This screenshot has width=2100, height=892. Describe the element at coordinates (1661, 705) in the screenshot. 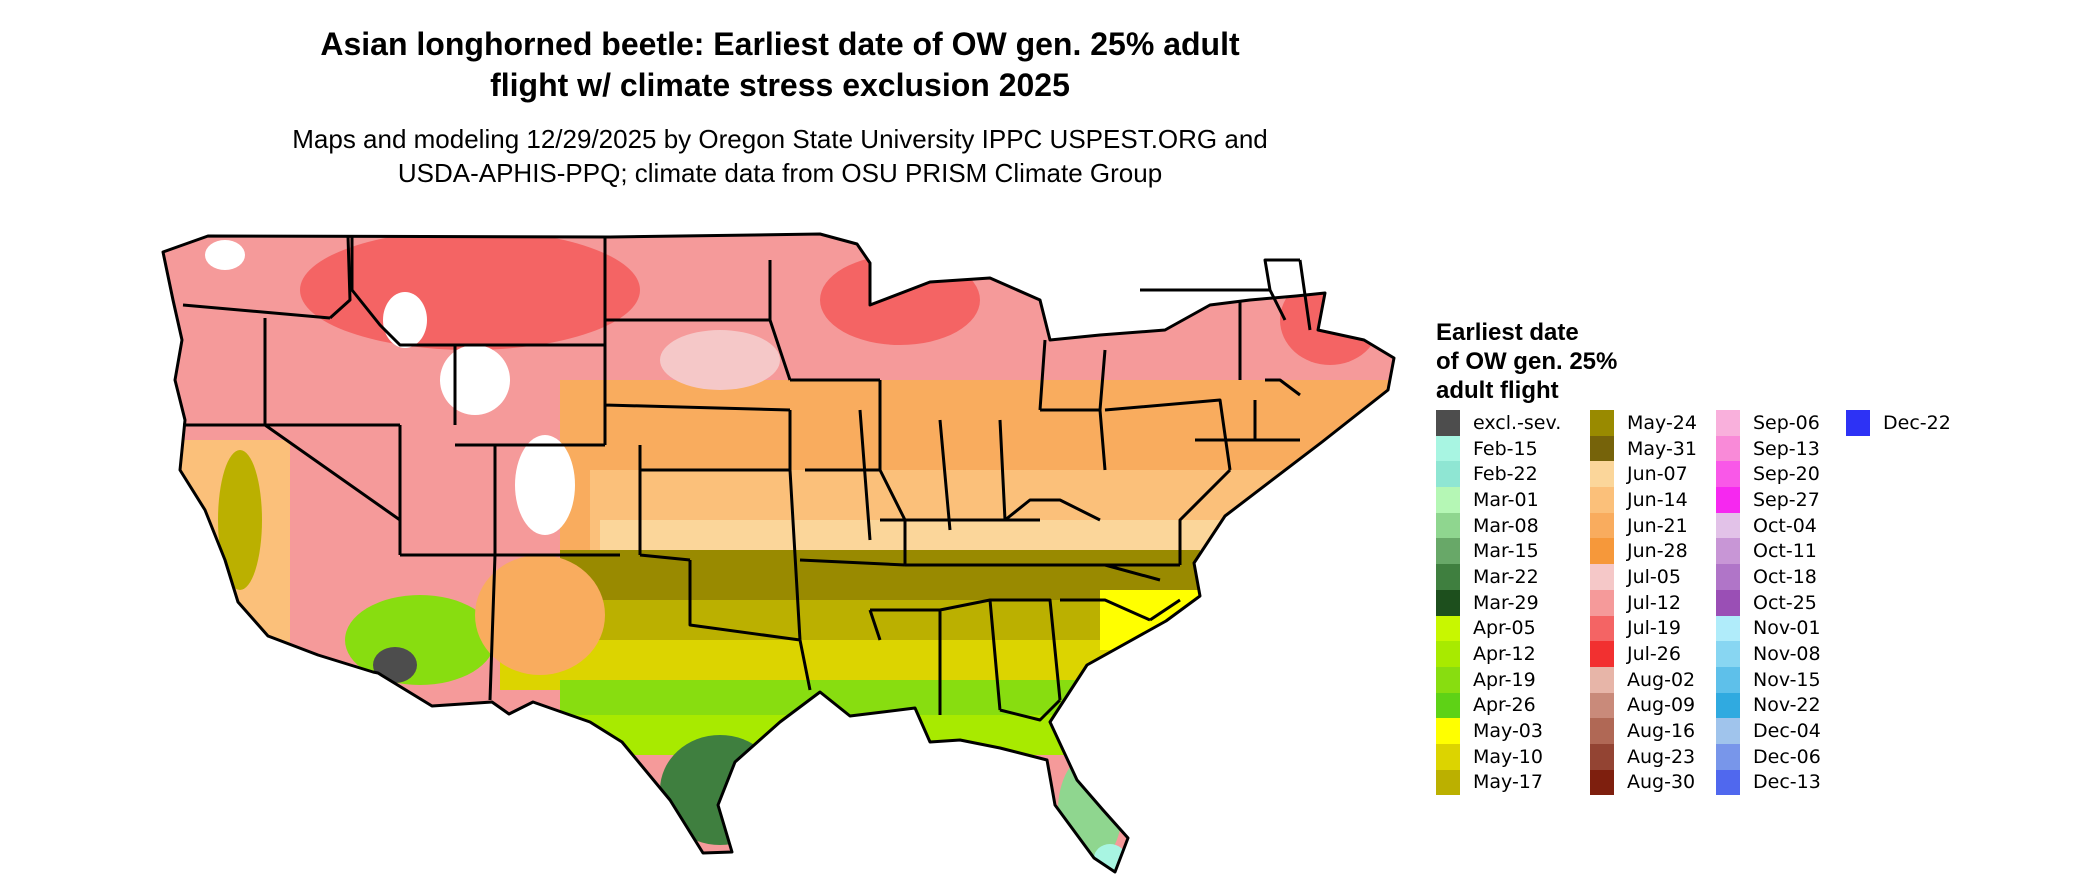

I see `legend-label: Aug-09` at that location.